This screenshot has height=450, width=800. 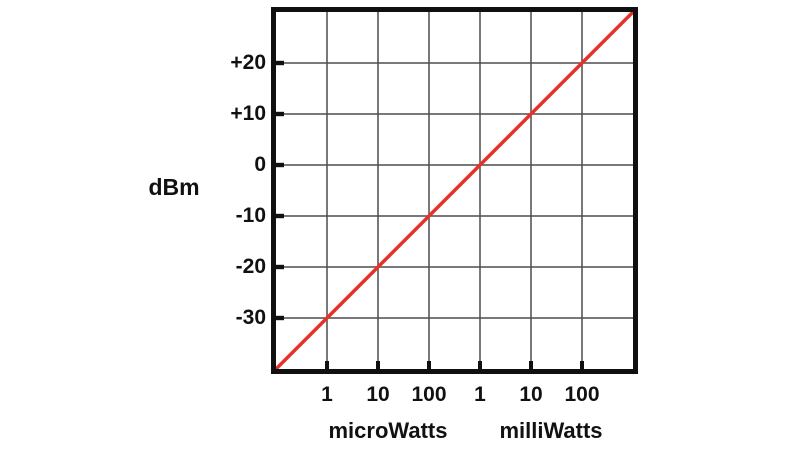 I want to click on x-axis-caption-microwatts: microWatts, so click(x=388, y=430).